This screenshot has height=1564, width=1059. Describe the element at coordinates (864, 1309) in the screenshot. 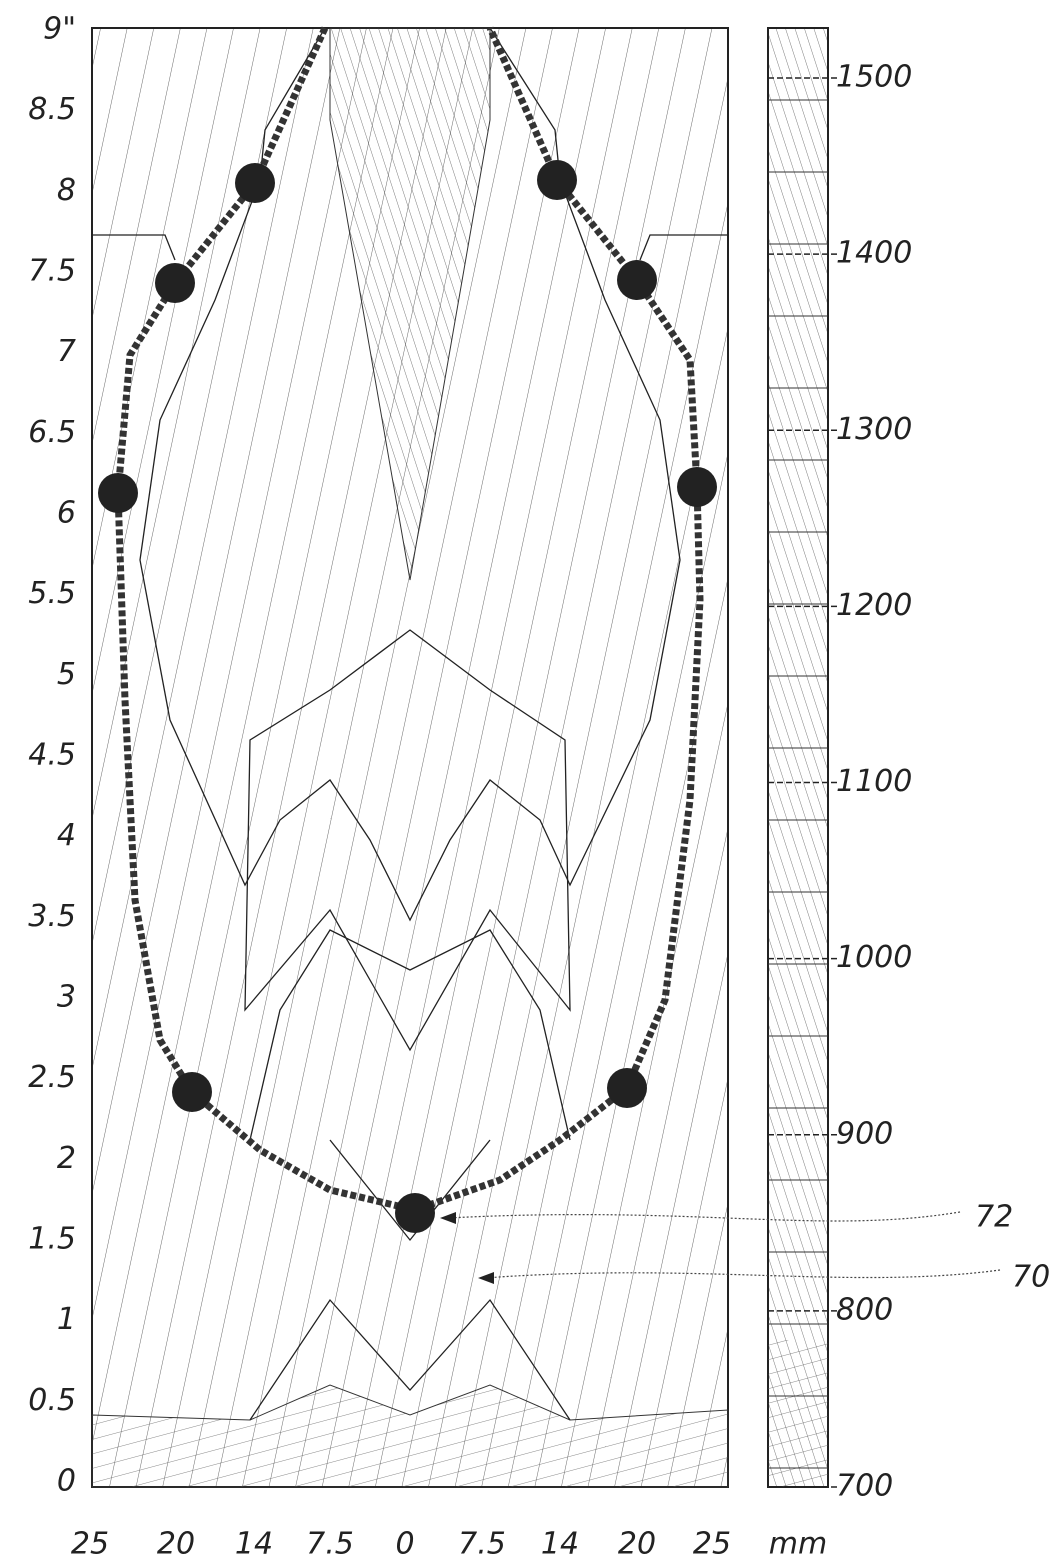

I see `scale-label: 800` at that location.